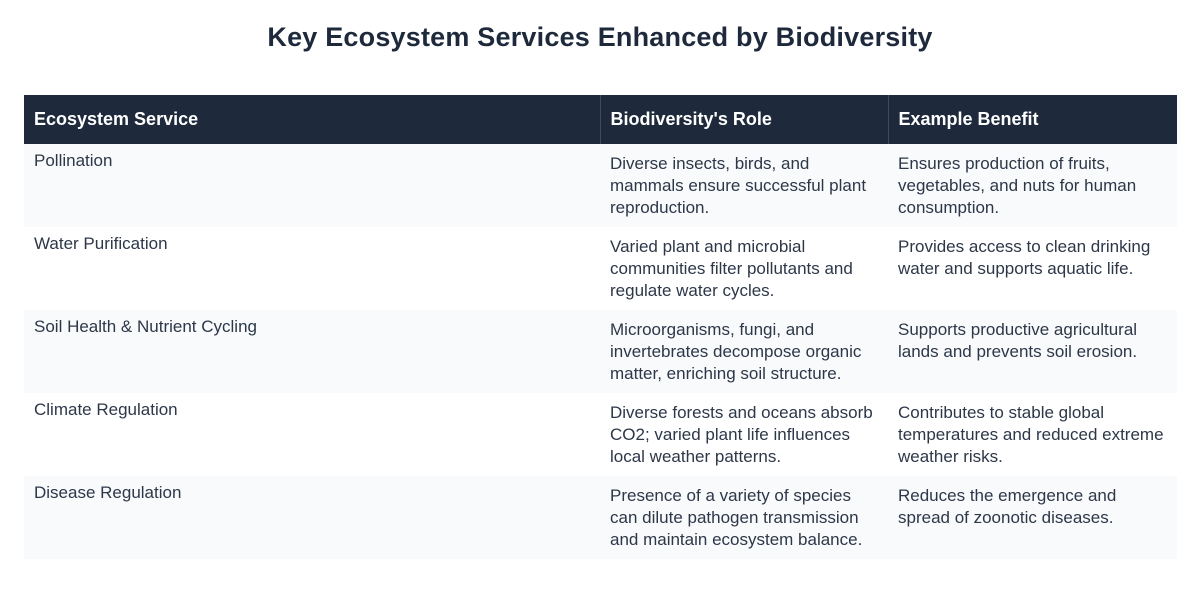 The height and width of the screenshot is (600, 1200). What do you see at coordinates (312, 185) in the screenshot?
I see `service-cell: Pollination` at bounding box center [312, 185].